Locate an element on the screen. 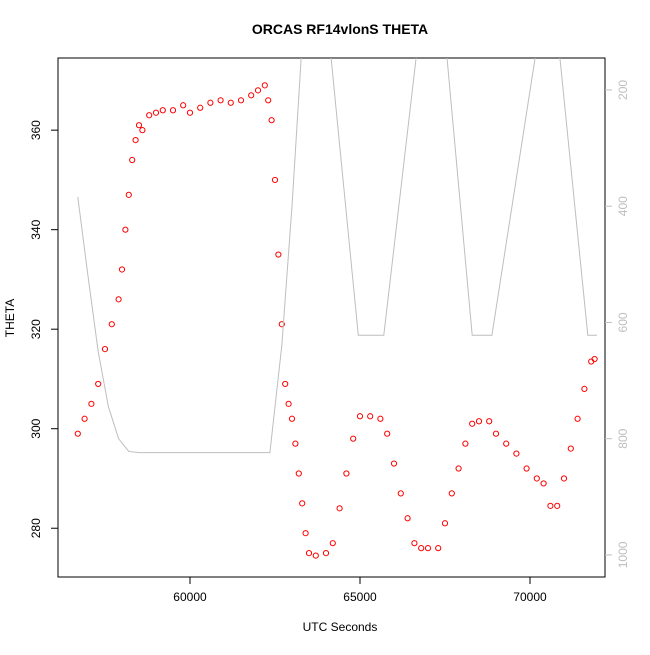 This screenshot has height=655, width=650. chart-title: ORCAS RF14vlonS THETA is located at coordinates (340, 29).